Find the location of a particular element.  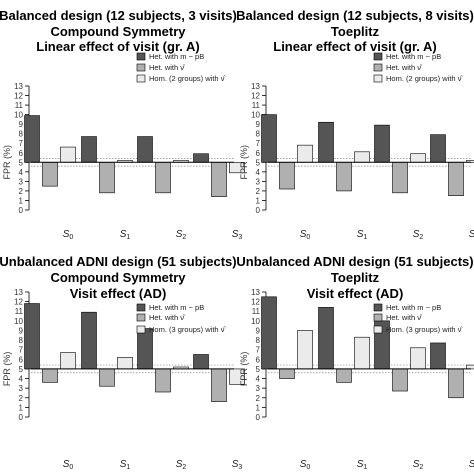

chart-title-line: Balanced design (12 subjects, 3 visits) is located at coordinates (118, 15).